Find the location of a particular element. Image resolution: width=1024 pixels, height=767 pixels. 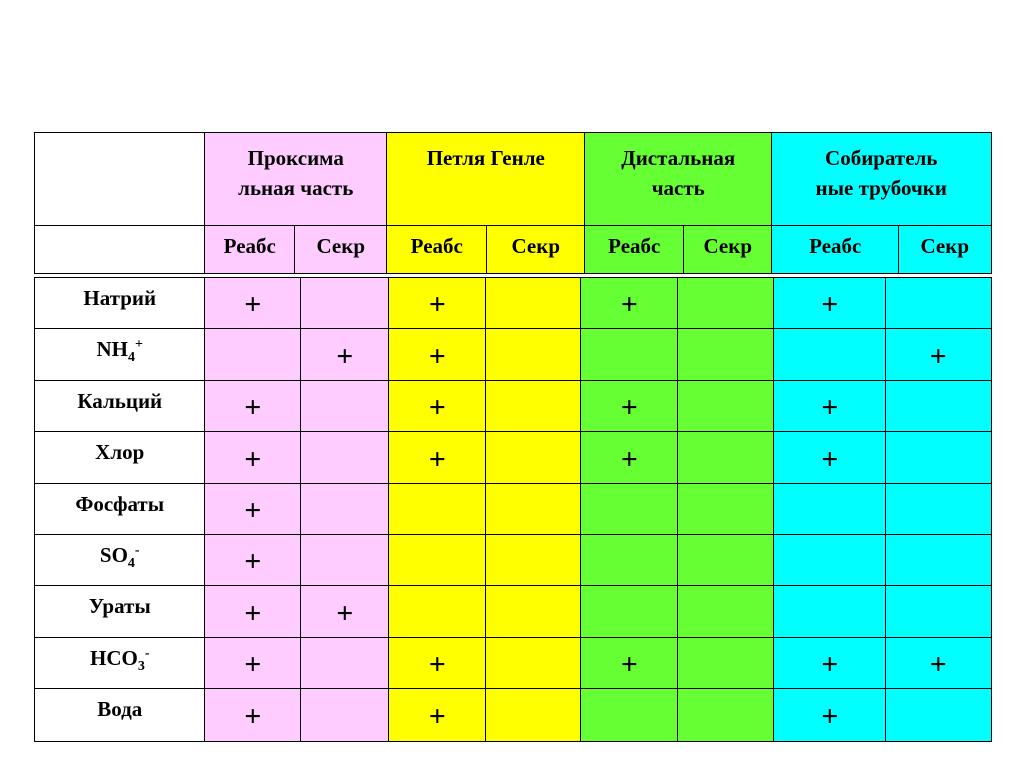

row-label: Ураты is located at coordinates (120, 612).